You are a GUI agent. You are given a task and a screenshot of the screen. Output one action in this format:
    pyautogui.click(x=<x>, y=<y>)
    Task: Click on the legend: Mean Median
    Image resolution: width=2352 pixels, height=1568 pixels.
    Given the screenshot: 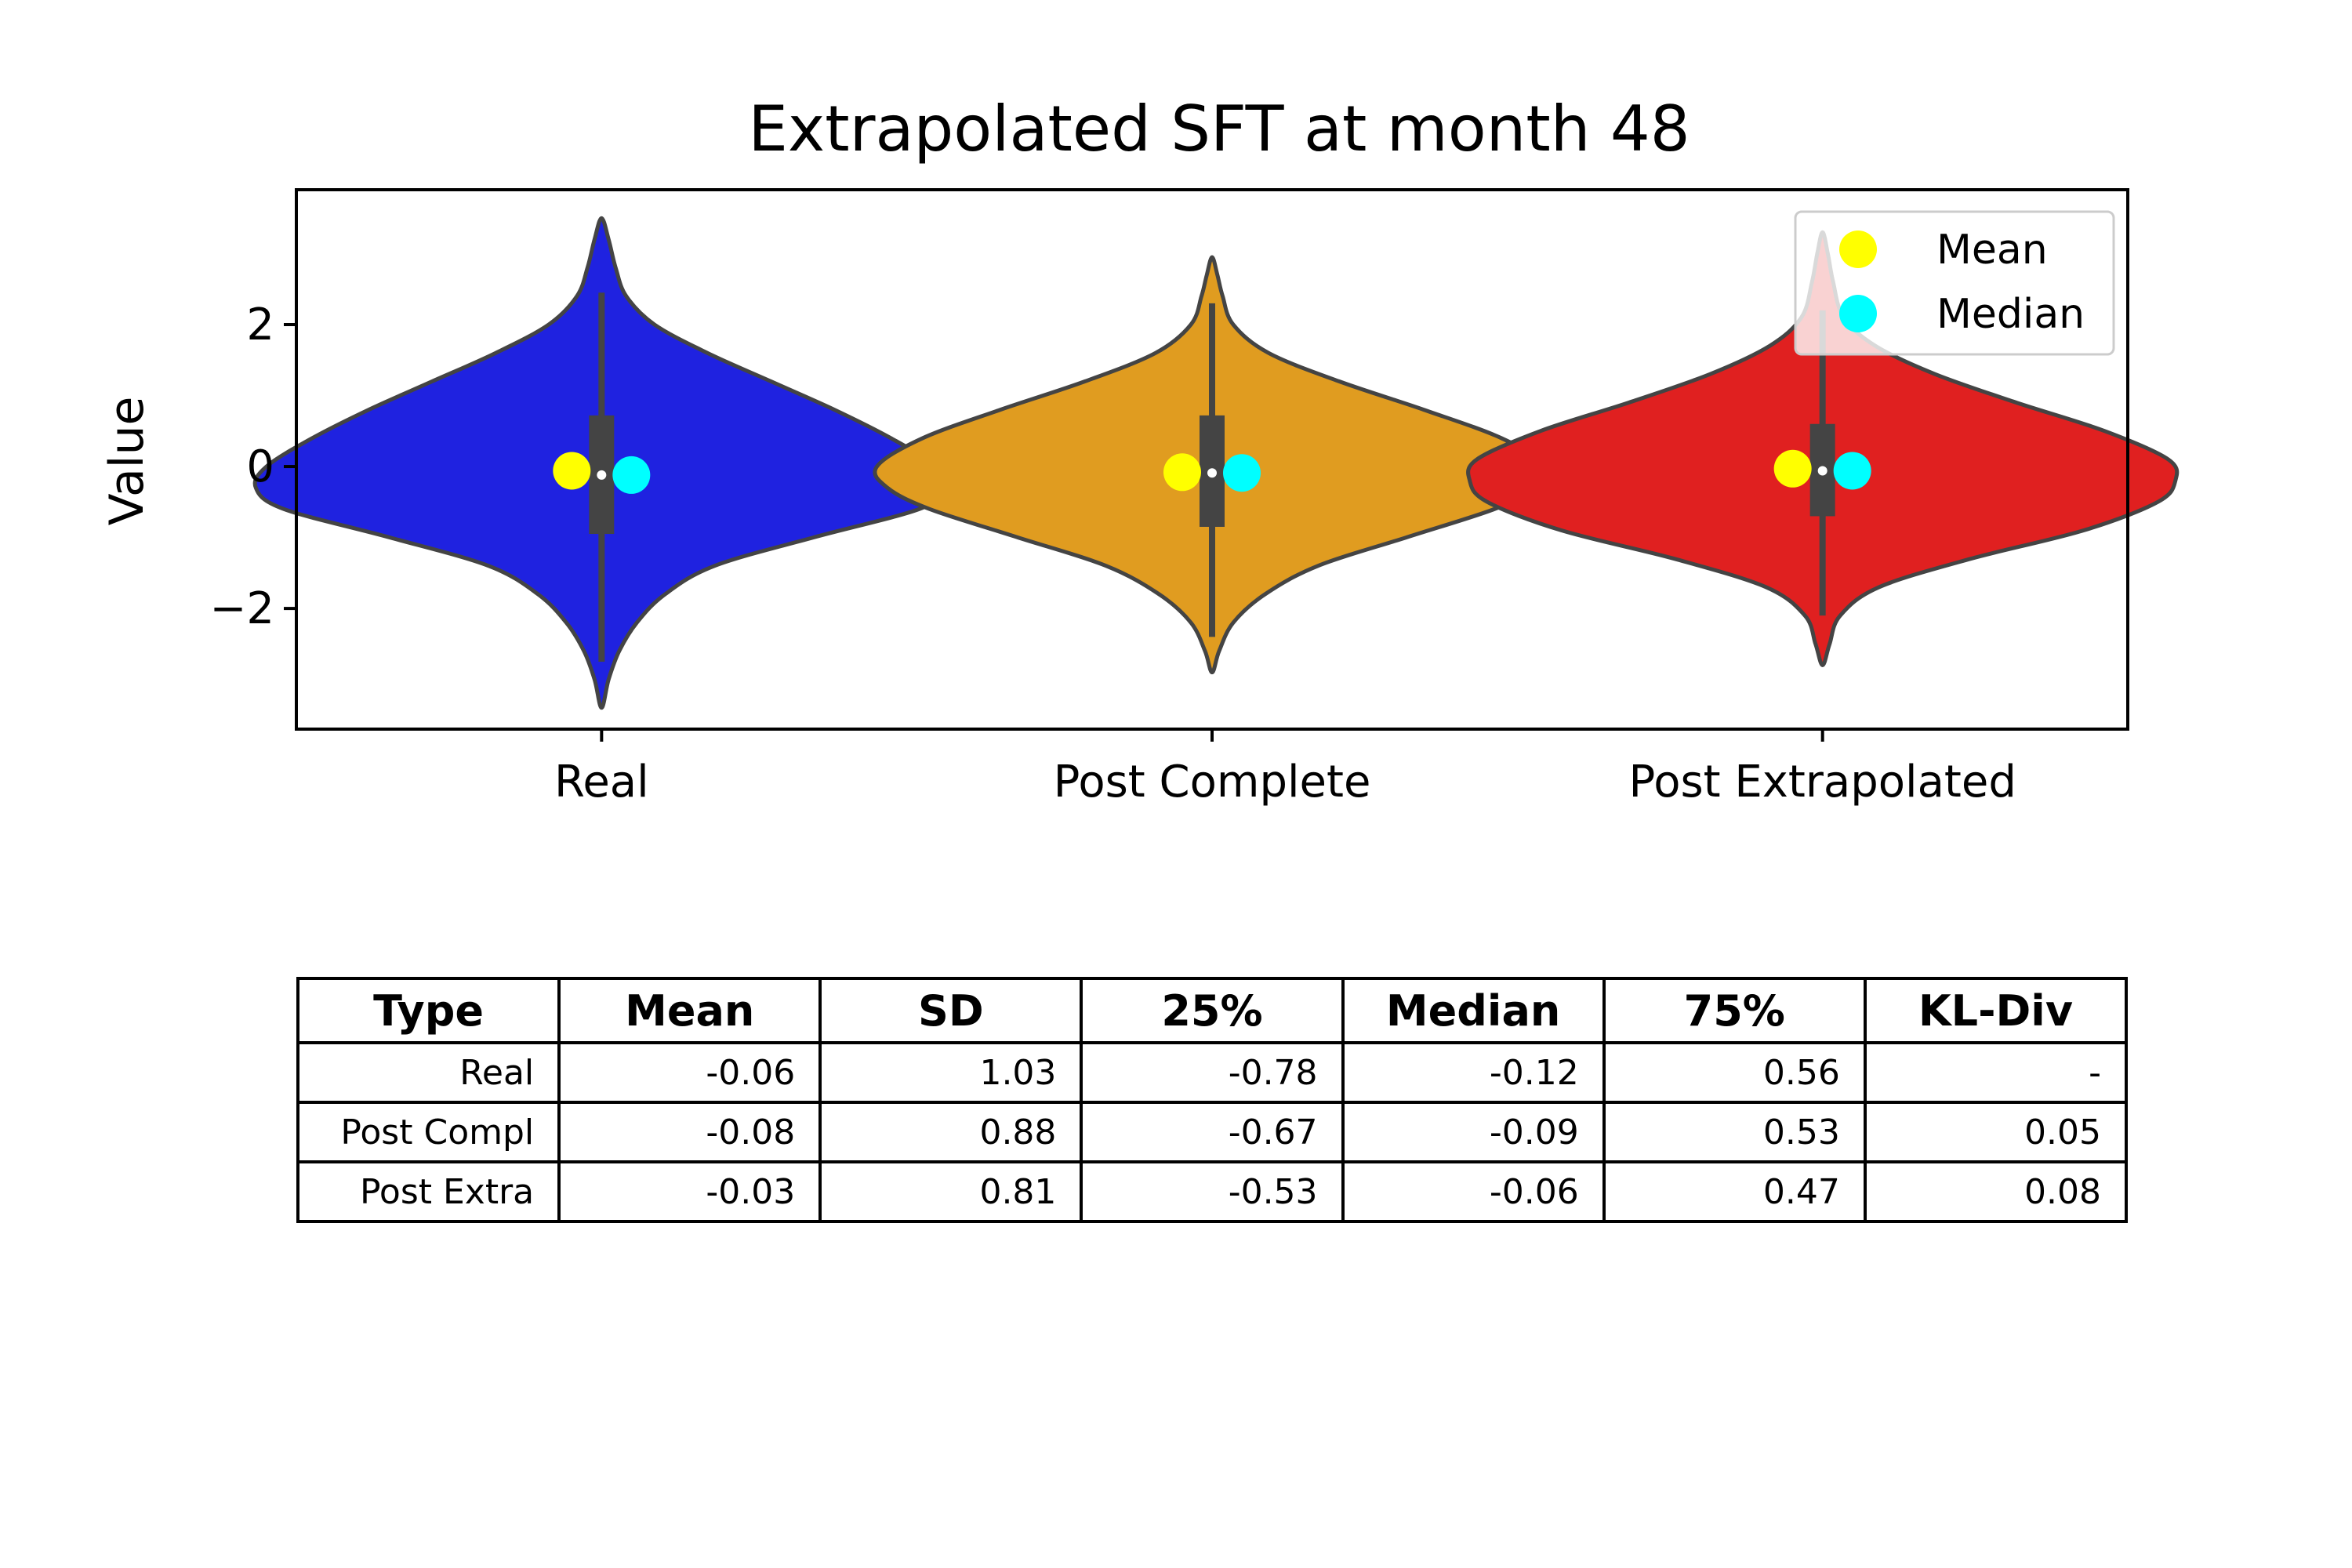 What is the action you would take?
    pyautogui.click(x=1954, y=283)
    